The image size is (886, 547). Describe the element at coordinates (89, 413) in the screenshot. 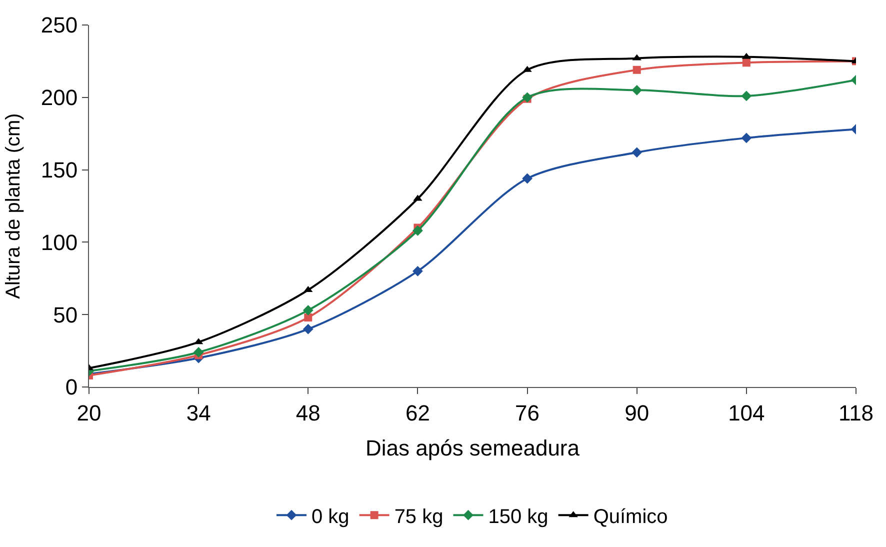

I see `x-tick-label: 20` at that location.